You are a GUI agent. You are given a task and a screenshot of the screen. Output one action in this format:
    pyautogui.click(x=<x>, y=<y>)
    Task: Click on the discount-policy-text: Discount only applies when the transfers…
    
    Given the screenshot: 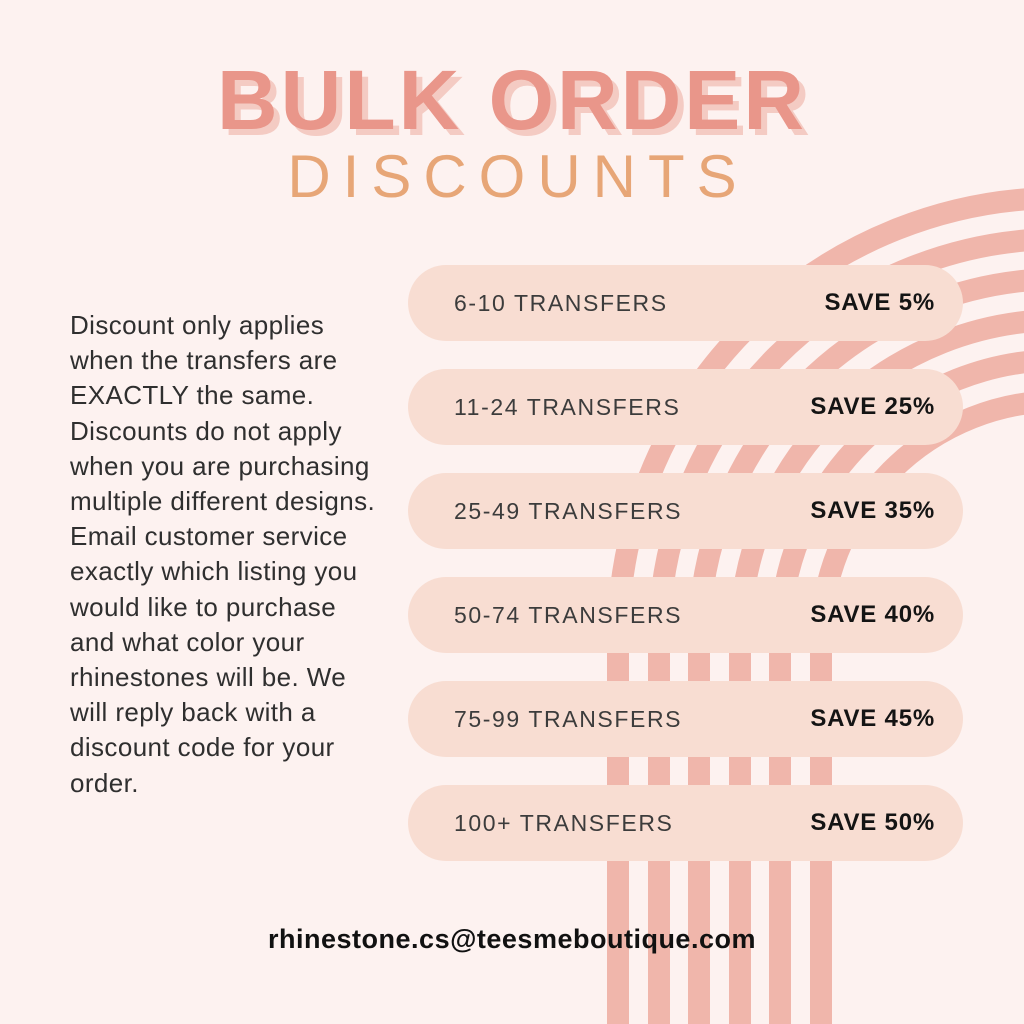 What is the action you would take?
    pyautogui.click(x=223, y=554)
    